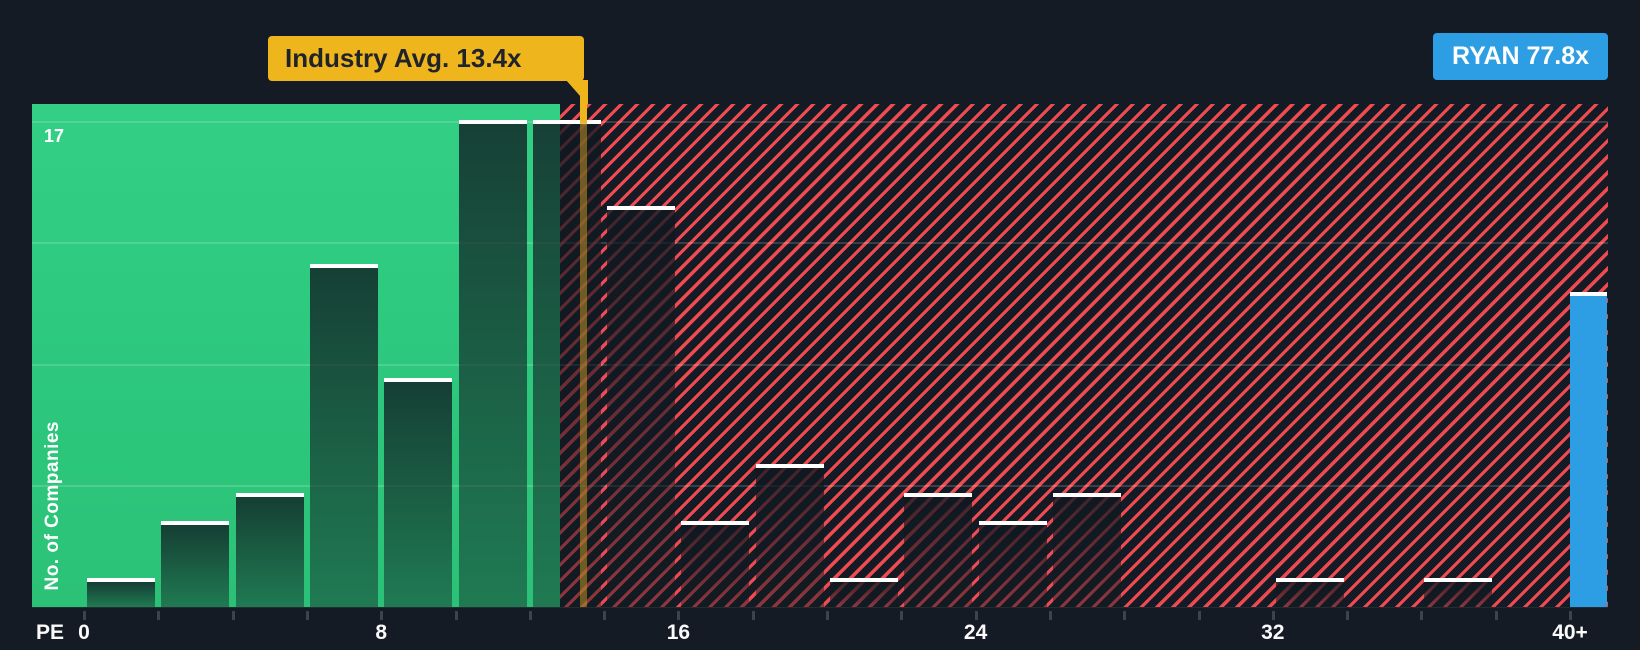  Describe the element at coordinates (84, 632) in the screenshot. I see `x-tick-label-0: 0` at that location.